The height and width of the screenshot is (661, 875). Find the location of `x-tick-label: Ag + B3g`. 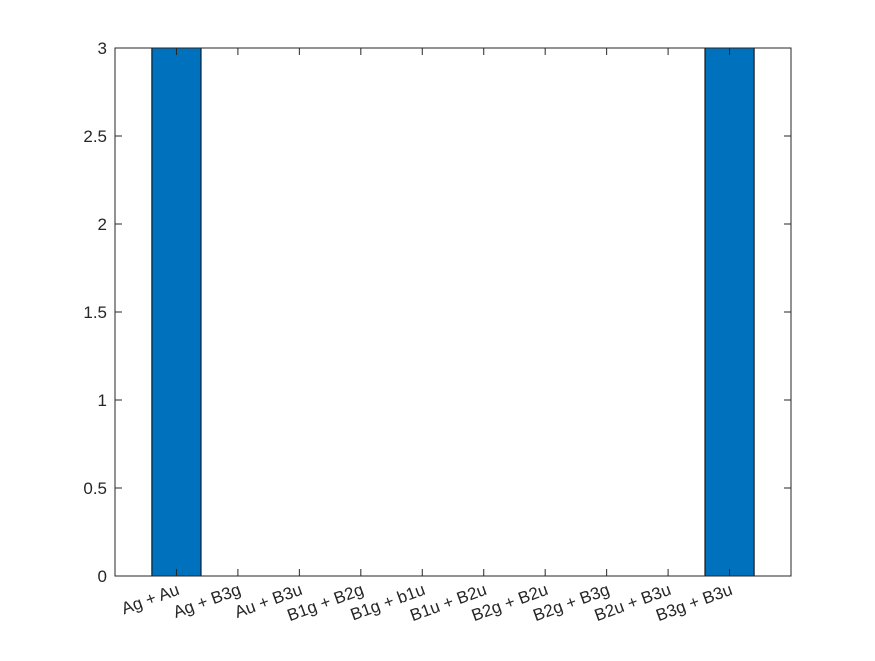

x-tick-label: Ag + B3g is located at coordinates (207, 601).